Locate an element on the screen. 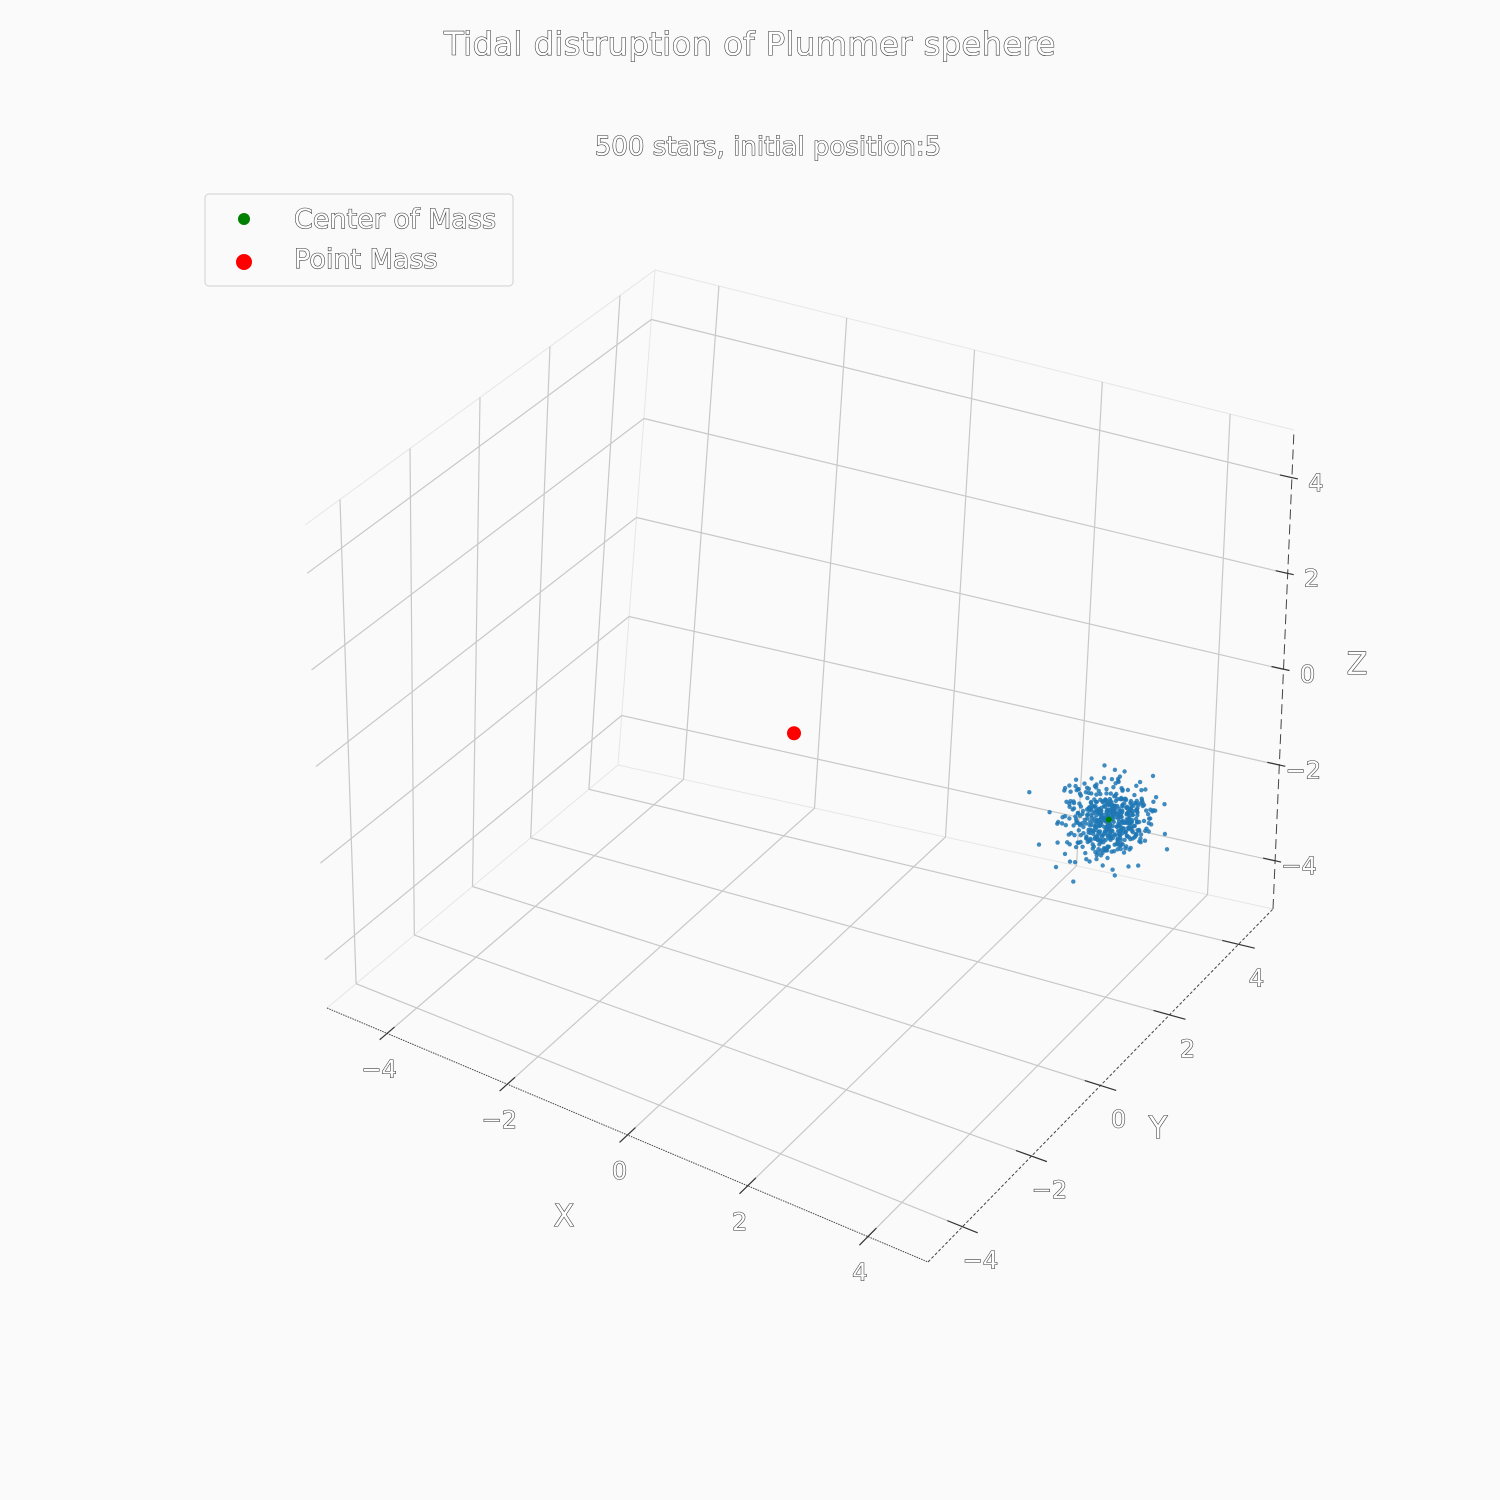 The width and height of the screenshot is (1500, 1500). z-axis-label: Z is located at coordinates (1357, 664).